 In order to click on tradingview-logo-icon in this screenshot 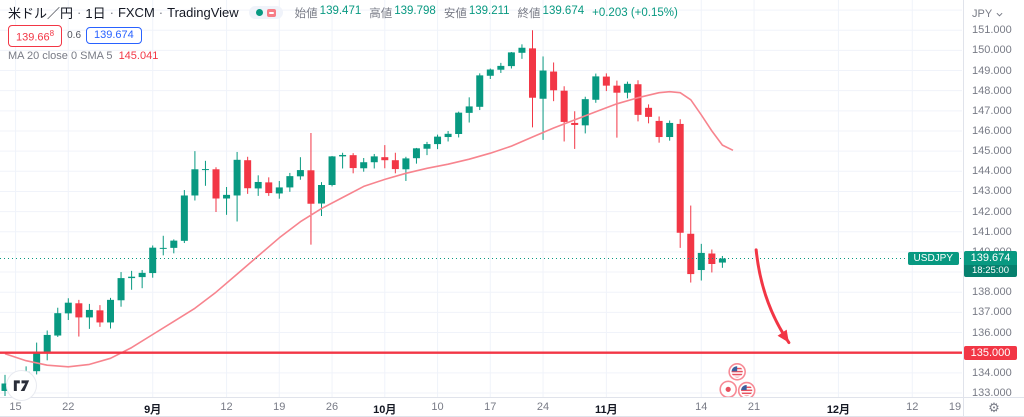, I will do `click(21, 386)`.